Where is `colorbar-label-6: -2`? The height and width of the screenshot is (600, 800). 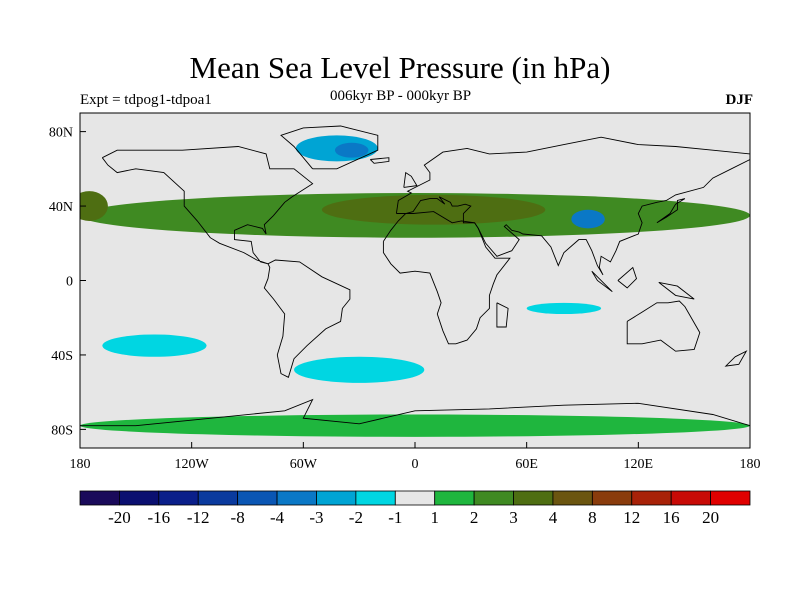
colorbar-label-6: -2 is located at coordinates (356, 517).